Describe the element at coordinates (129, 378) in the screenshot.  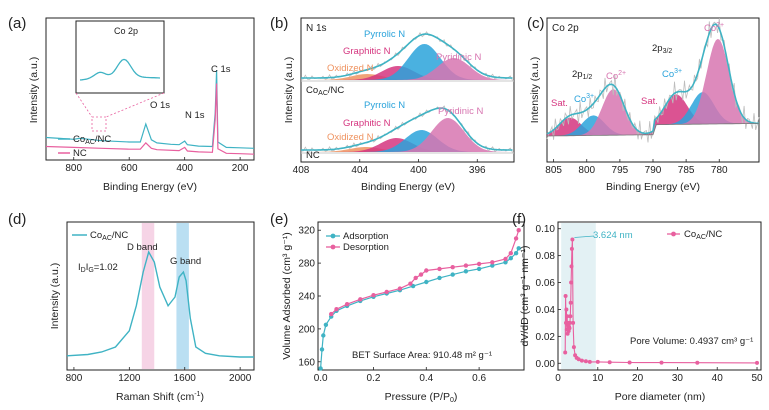
I see `x-tick-d-1-label: 1200` at that location.